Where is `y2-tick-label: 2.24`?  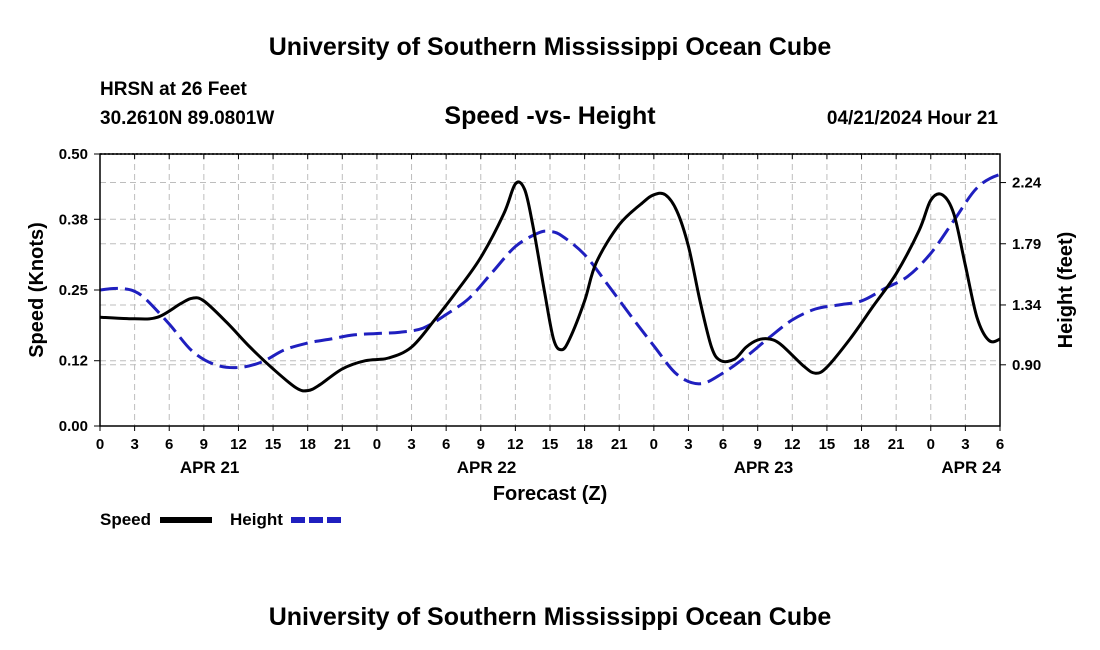 y2-tick-label: 2.24 is located at coordinates (1027, 183).